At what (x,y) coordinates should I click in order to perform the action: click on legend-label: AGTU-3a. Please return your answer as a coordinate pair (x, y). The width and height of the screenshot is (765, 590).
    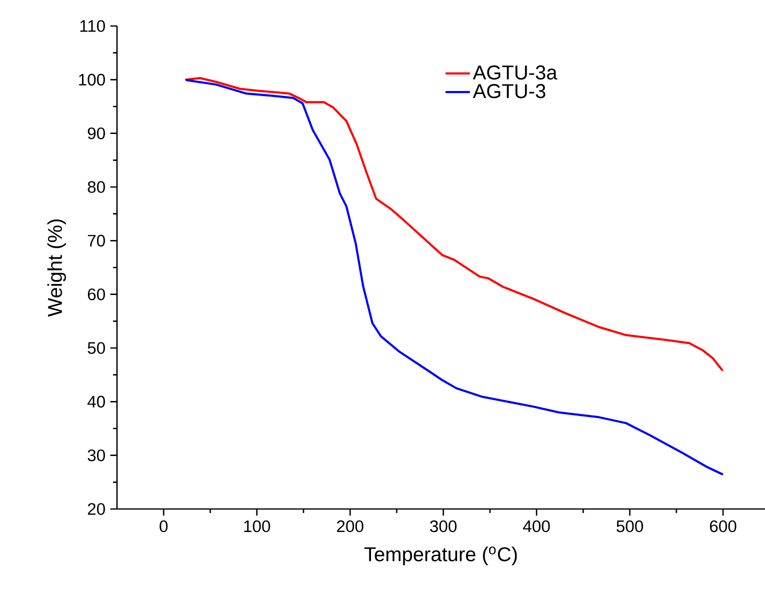
    Looking at the image, I should click on (515, 72).